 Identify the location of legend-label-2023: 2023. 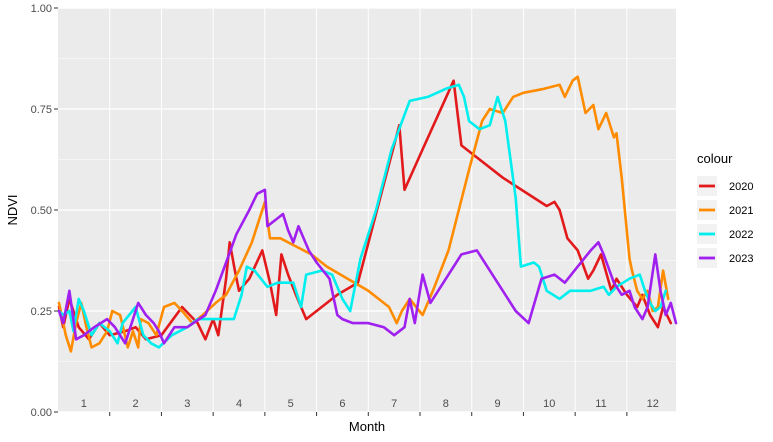
(741, 259).